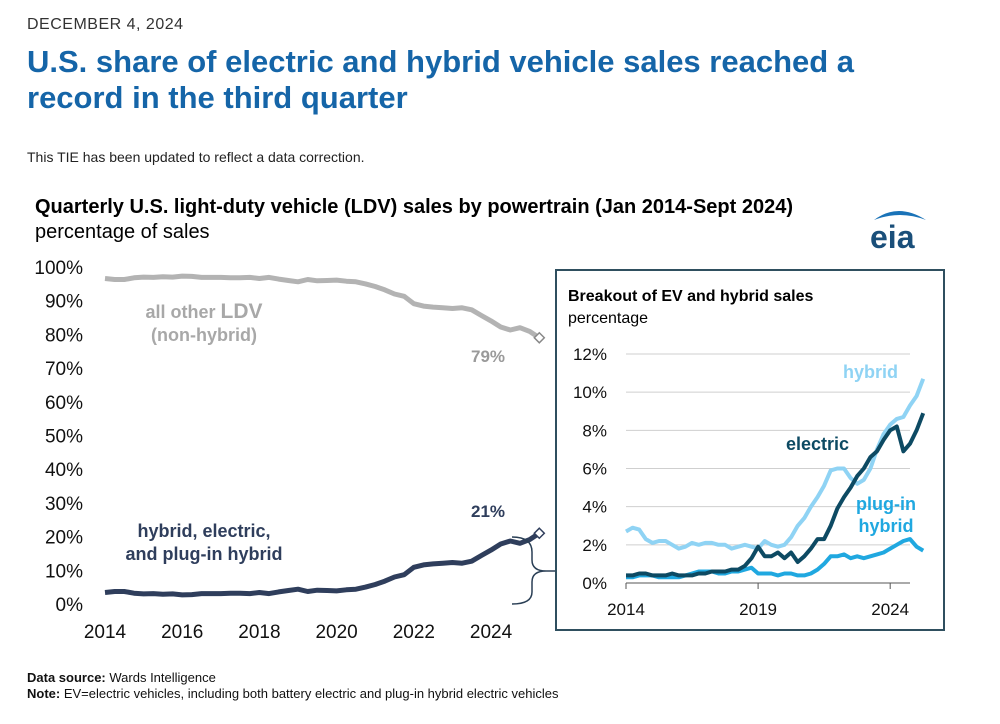 Image resolution: width=1000 pixels, height=724 pixels. Describe the element at coordinates (691, 296) in the screenshot. I see `inset-title: Breakout of EV and hybrid sales` at that location.